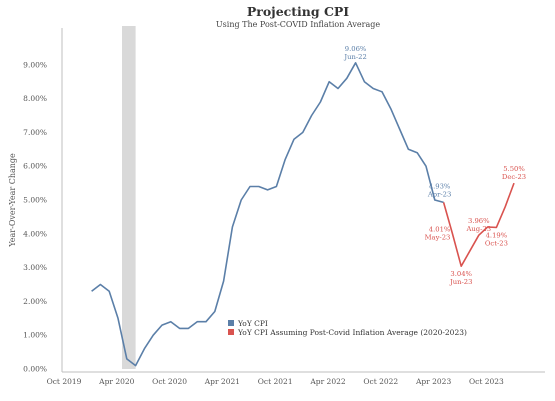 This screenshot has height=401, width=555. I want to click on y-tick-label: 8.00%, so click(35, 98).